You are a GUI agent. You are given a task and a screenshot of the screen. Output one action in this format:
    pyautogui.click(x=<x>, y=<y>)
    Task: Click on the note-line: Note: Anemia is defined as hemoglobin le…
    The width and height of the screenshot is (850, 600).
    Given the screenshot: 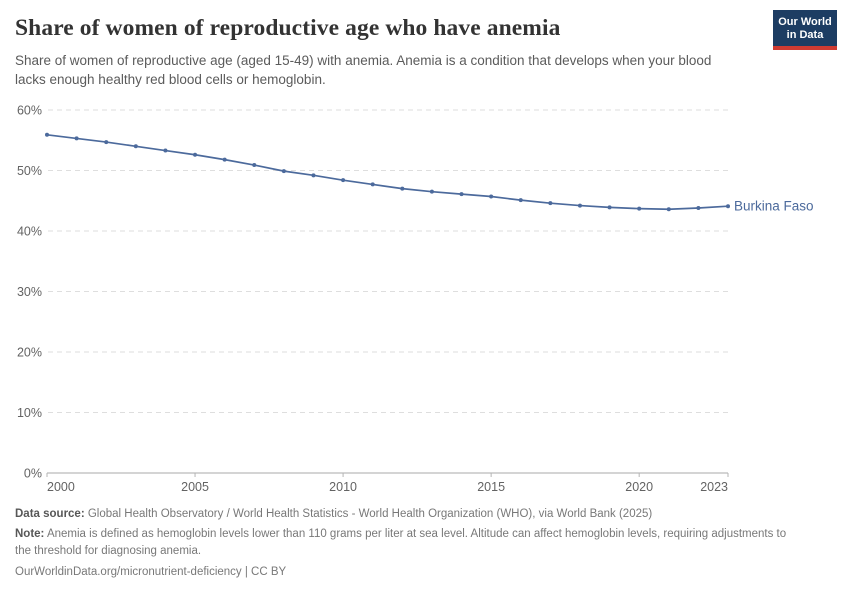 What is the action you would take?
    pyautogui.click(x=404, y=543)
    